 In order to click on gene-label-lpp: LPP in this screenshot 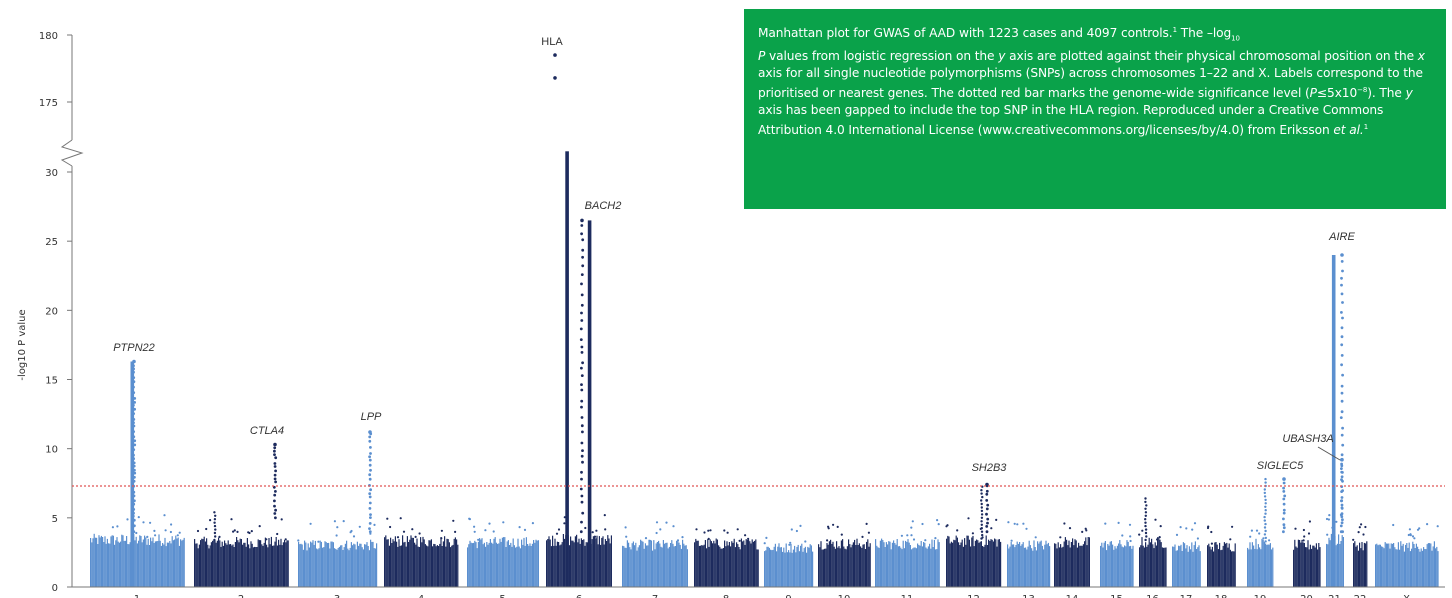, I will do `click(371, 417)`.